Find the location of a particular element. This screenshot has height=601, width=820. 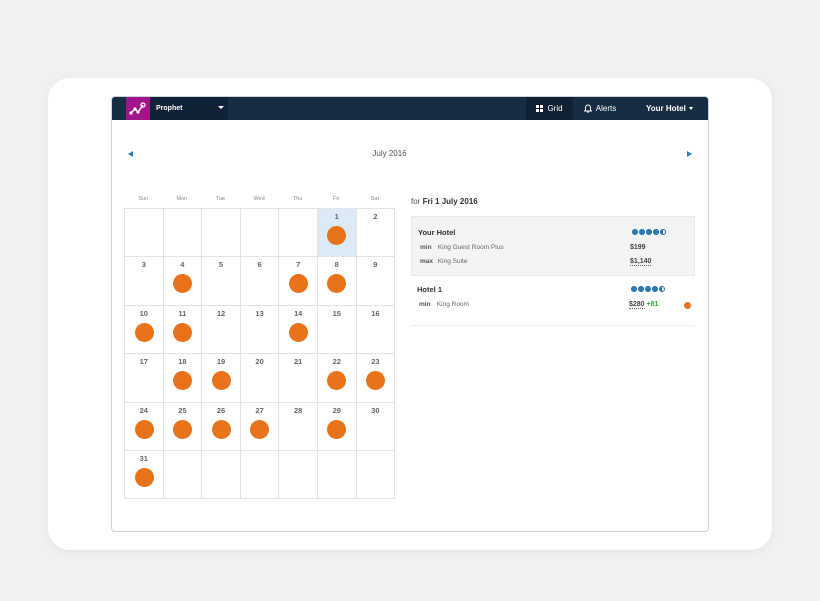

day-number: 19 is located at coordinates (221, 362).